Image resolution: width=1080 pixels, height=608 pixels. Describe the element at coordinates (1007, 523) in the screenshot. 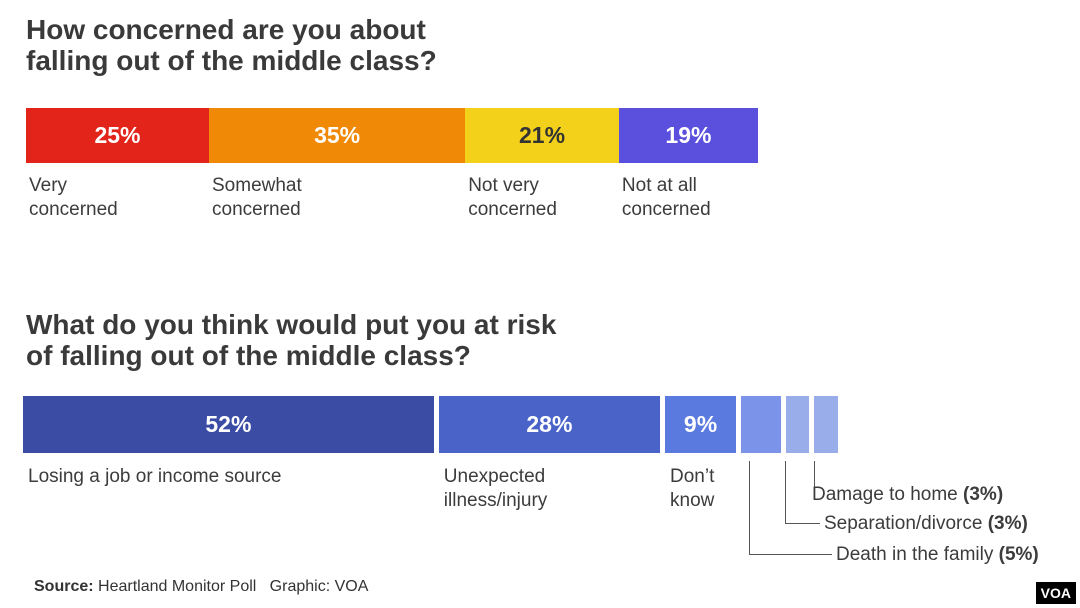

I see `risk-value-label-4: (3%)` at that location.